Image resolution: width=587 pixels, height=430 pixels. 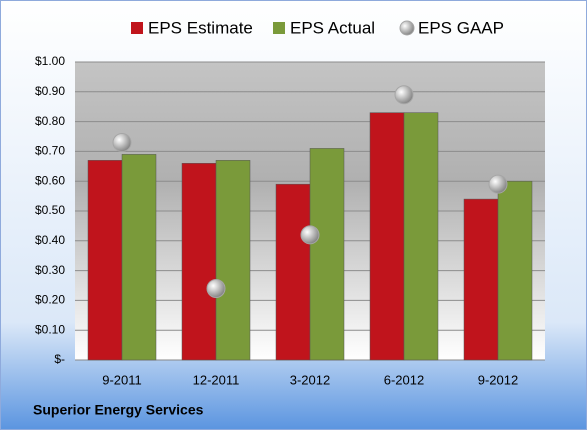 I want to click on y-tick-label: $0.10, so click(x=50, y=329).